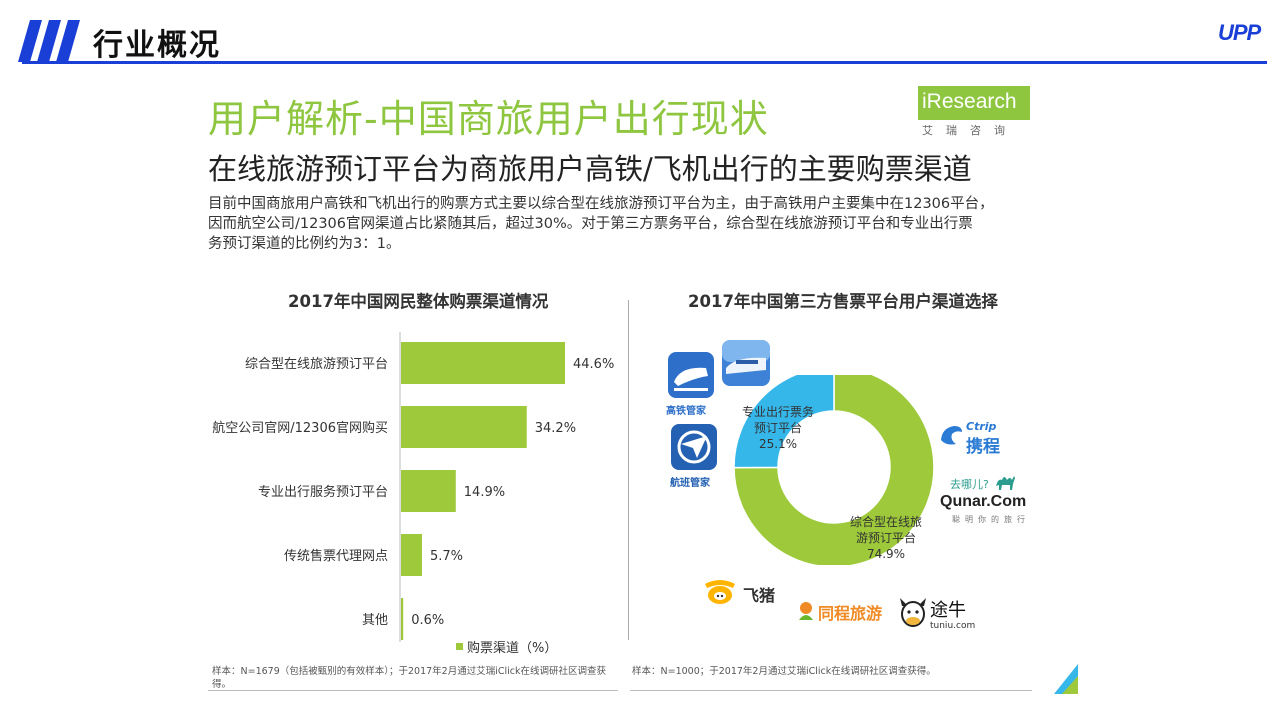 The width and height of the screenshot is (1280, 720). I want to click on brand-logo: UPP, so click(1239, 32).